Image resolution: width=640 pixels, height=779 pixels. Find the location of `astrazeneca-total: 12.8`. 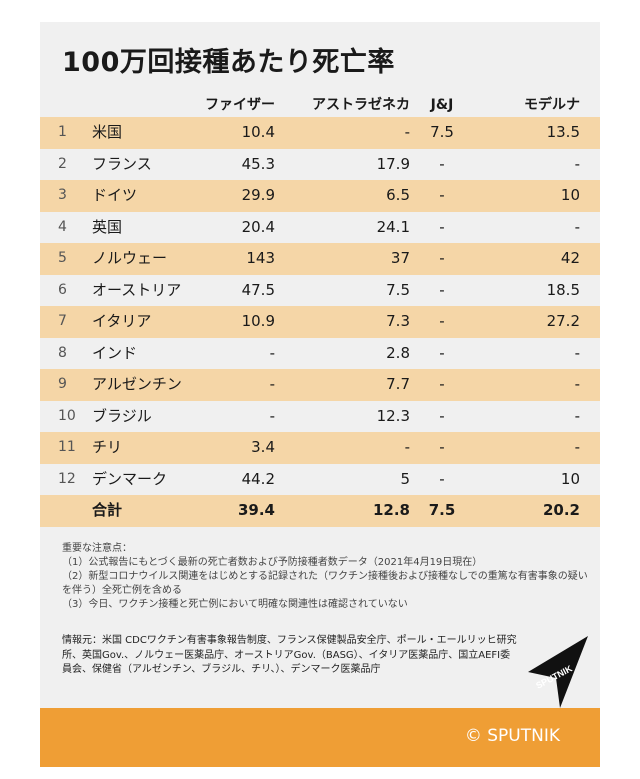

astrazeneca-total: 12.8 is located at coordinates (391, 510).